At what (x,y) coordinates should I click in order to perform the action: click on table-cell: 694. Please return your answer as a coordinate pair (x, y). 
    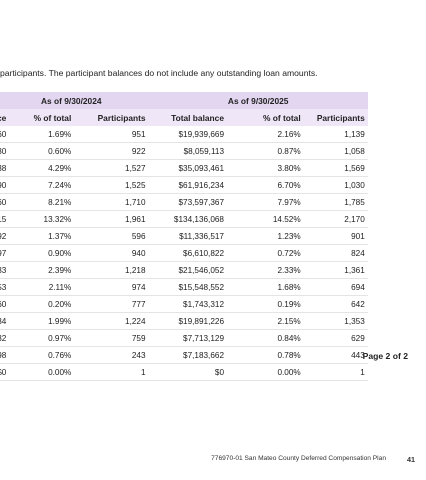
    Looking at the image, I should click on (335, 287).